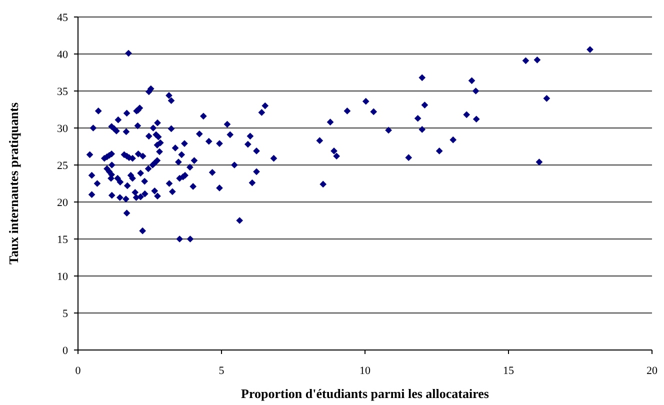 This screenshot has height=405, width=664. I want to click on x-tick-label: 0, so click(78, 371).